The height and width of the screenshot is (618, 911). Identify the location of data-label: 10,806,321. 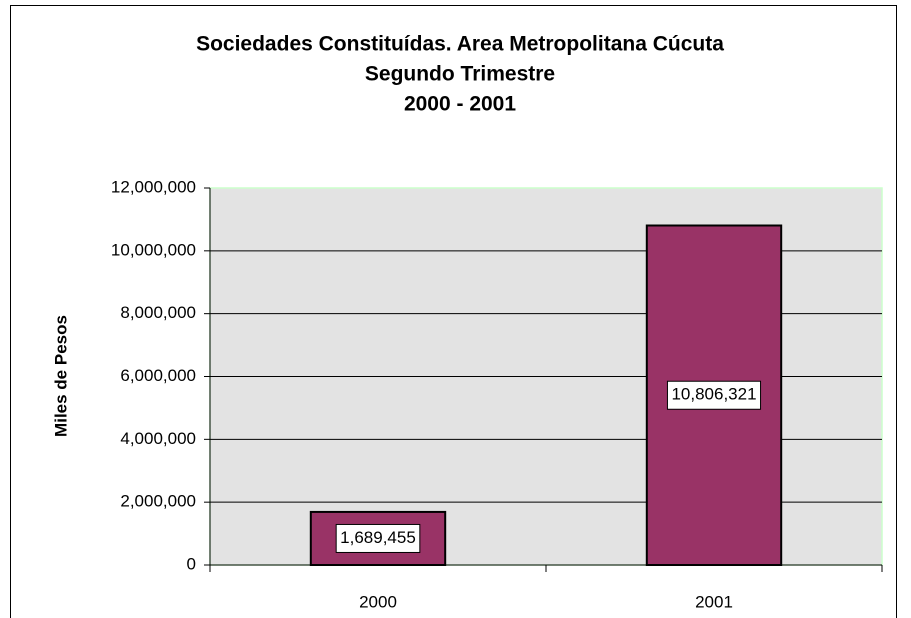
(713, 394).